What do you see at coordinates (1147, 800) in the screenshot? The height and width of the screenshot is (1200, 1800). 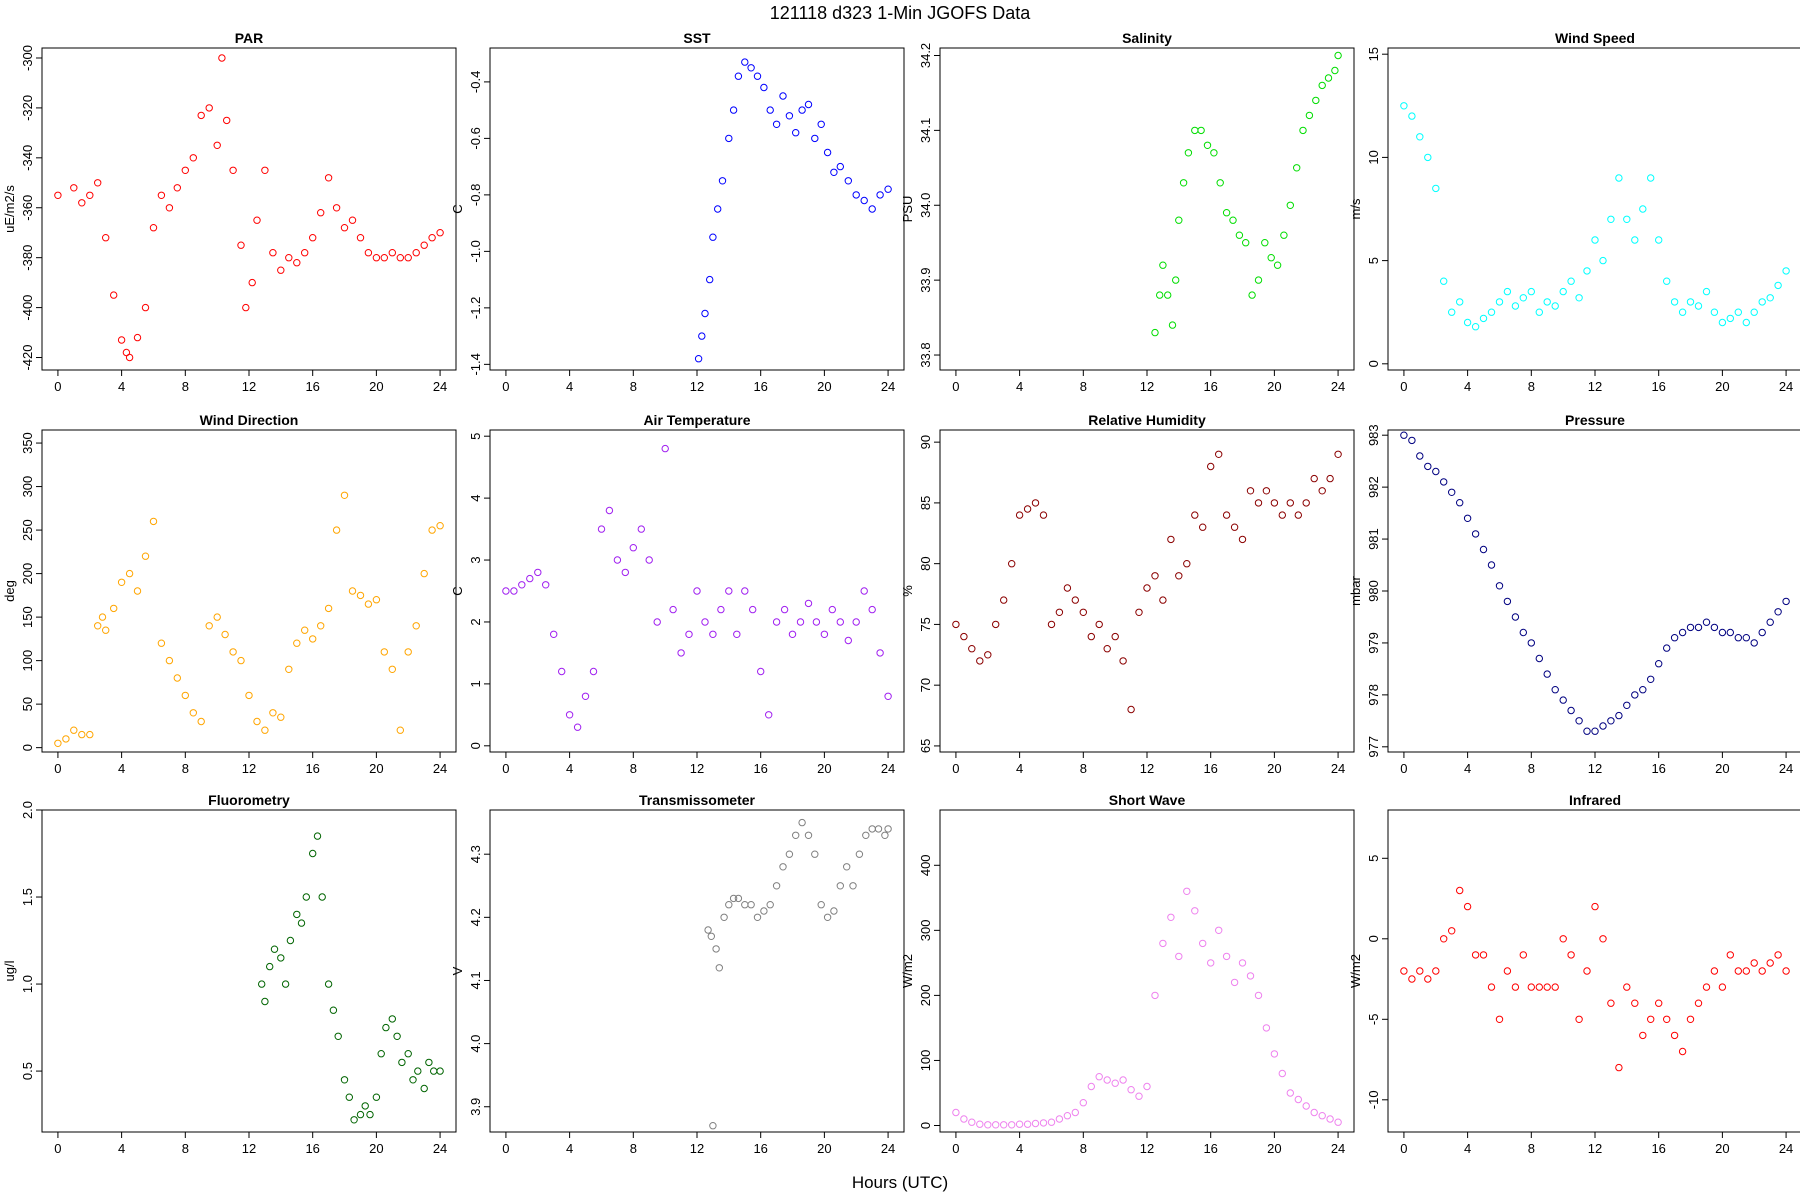 I see `short-wave-title: Short Wave` at bounding box center [1147, 800].